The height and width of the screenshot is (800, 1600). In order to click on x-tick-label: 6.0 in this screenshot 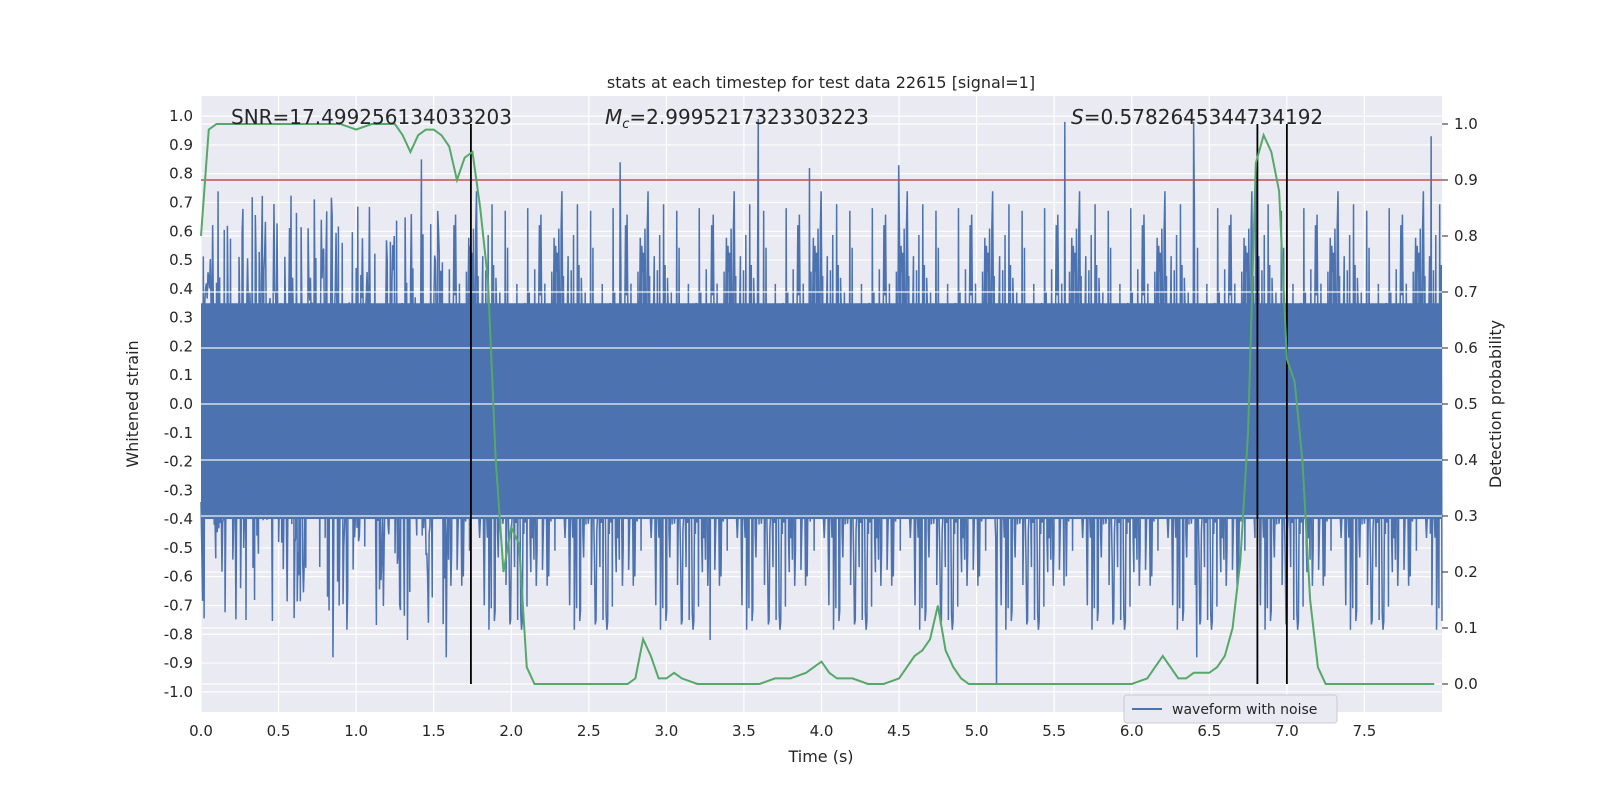, I will do `click(1132, 731)`.